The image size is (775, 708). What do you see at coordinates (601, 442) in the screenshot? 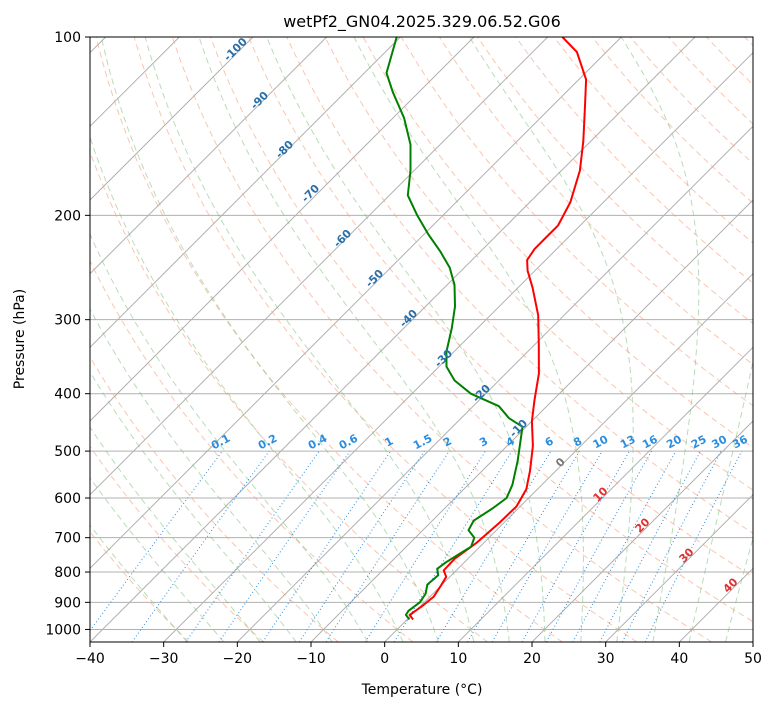
I see `mixing-ratio-label: 10` at bounding box center [601, 442].